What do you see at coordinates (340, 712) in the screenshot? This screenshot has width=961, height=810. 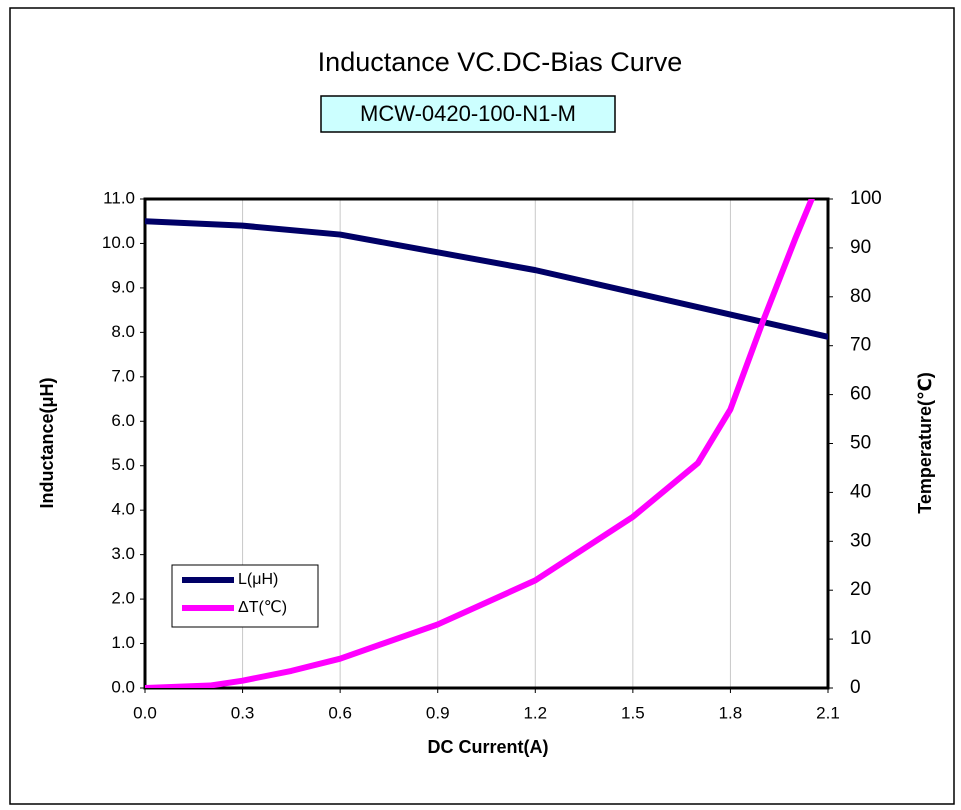 I see `x-tick-label: 0.6` at bounding box center [340, 712].